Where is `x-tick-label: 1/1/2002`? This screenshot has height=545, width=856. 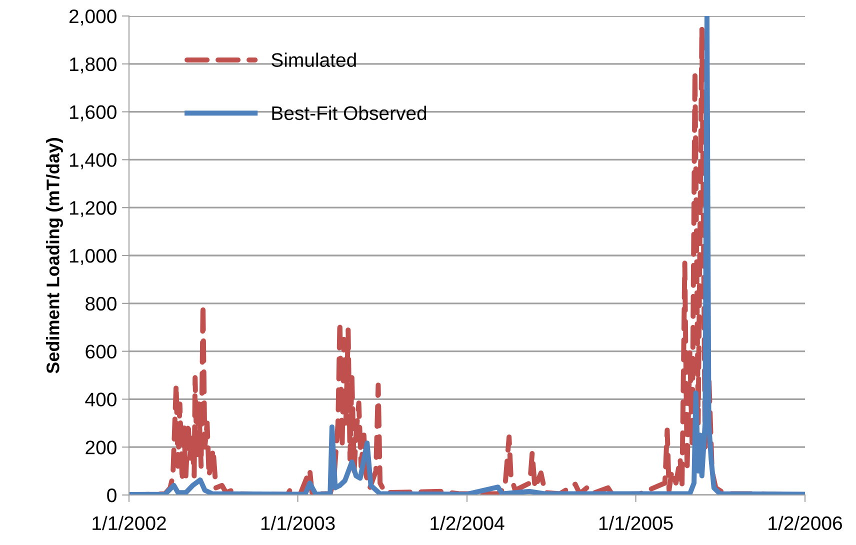
x-tick-label: 1/1/2002 is located at coordinates (129, 523).